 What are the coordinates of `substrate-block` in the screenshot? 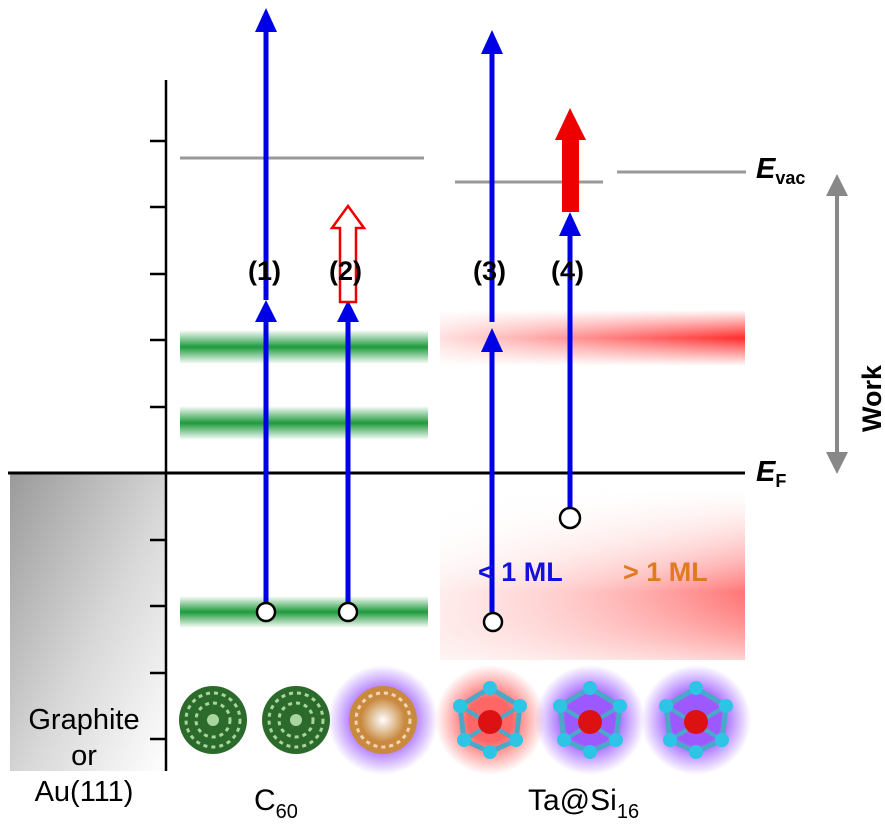 It's located at (88, 622).